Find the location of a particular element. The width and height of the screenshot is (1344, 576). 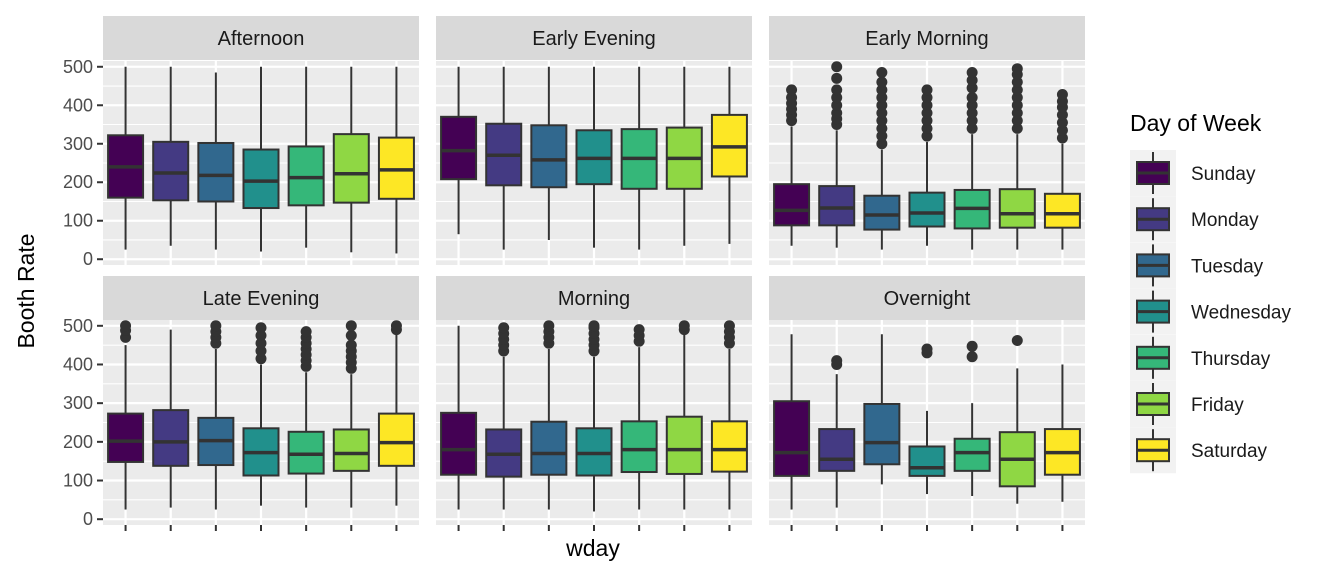

legend-label: Tuesday is located at coordinates (1227, 266).